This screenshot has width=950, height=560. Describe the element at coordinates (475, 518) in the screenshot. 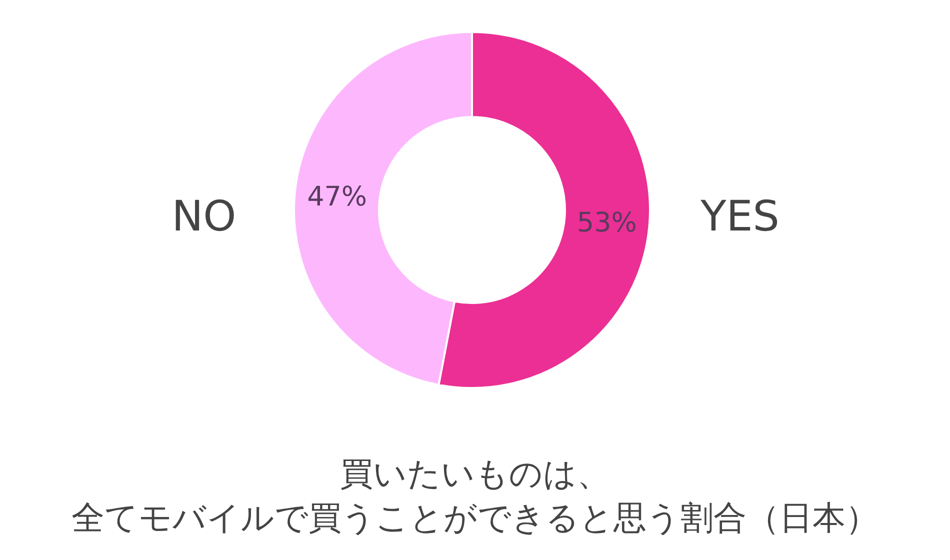

I see `text: 全てモバイルで買うことができると思う割合（日本）` at that location.